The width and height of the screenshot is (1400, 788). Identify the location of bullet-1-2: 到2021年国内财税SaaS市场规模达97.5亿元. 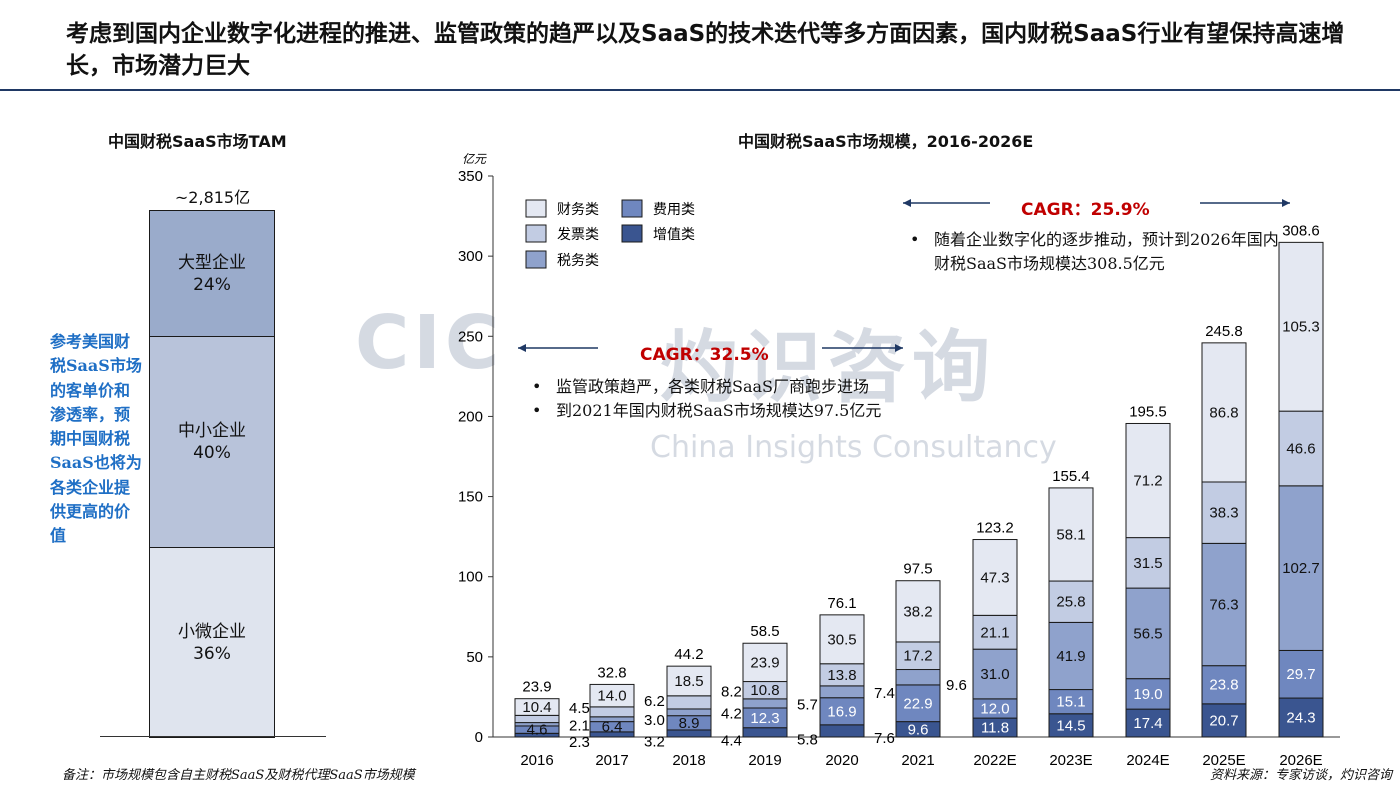
(723, 411).